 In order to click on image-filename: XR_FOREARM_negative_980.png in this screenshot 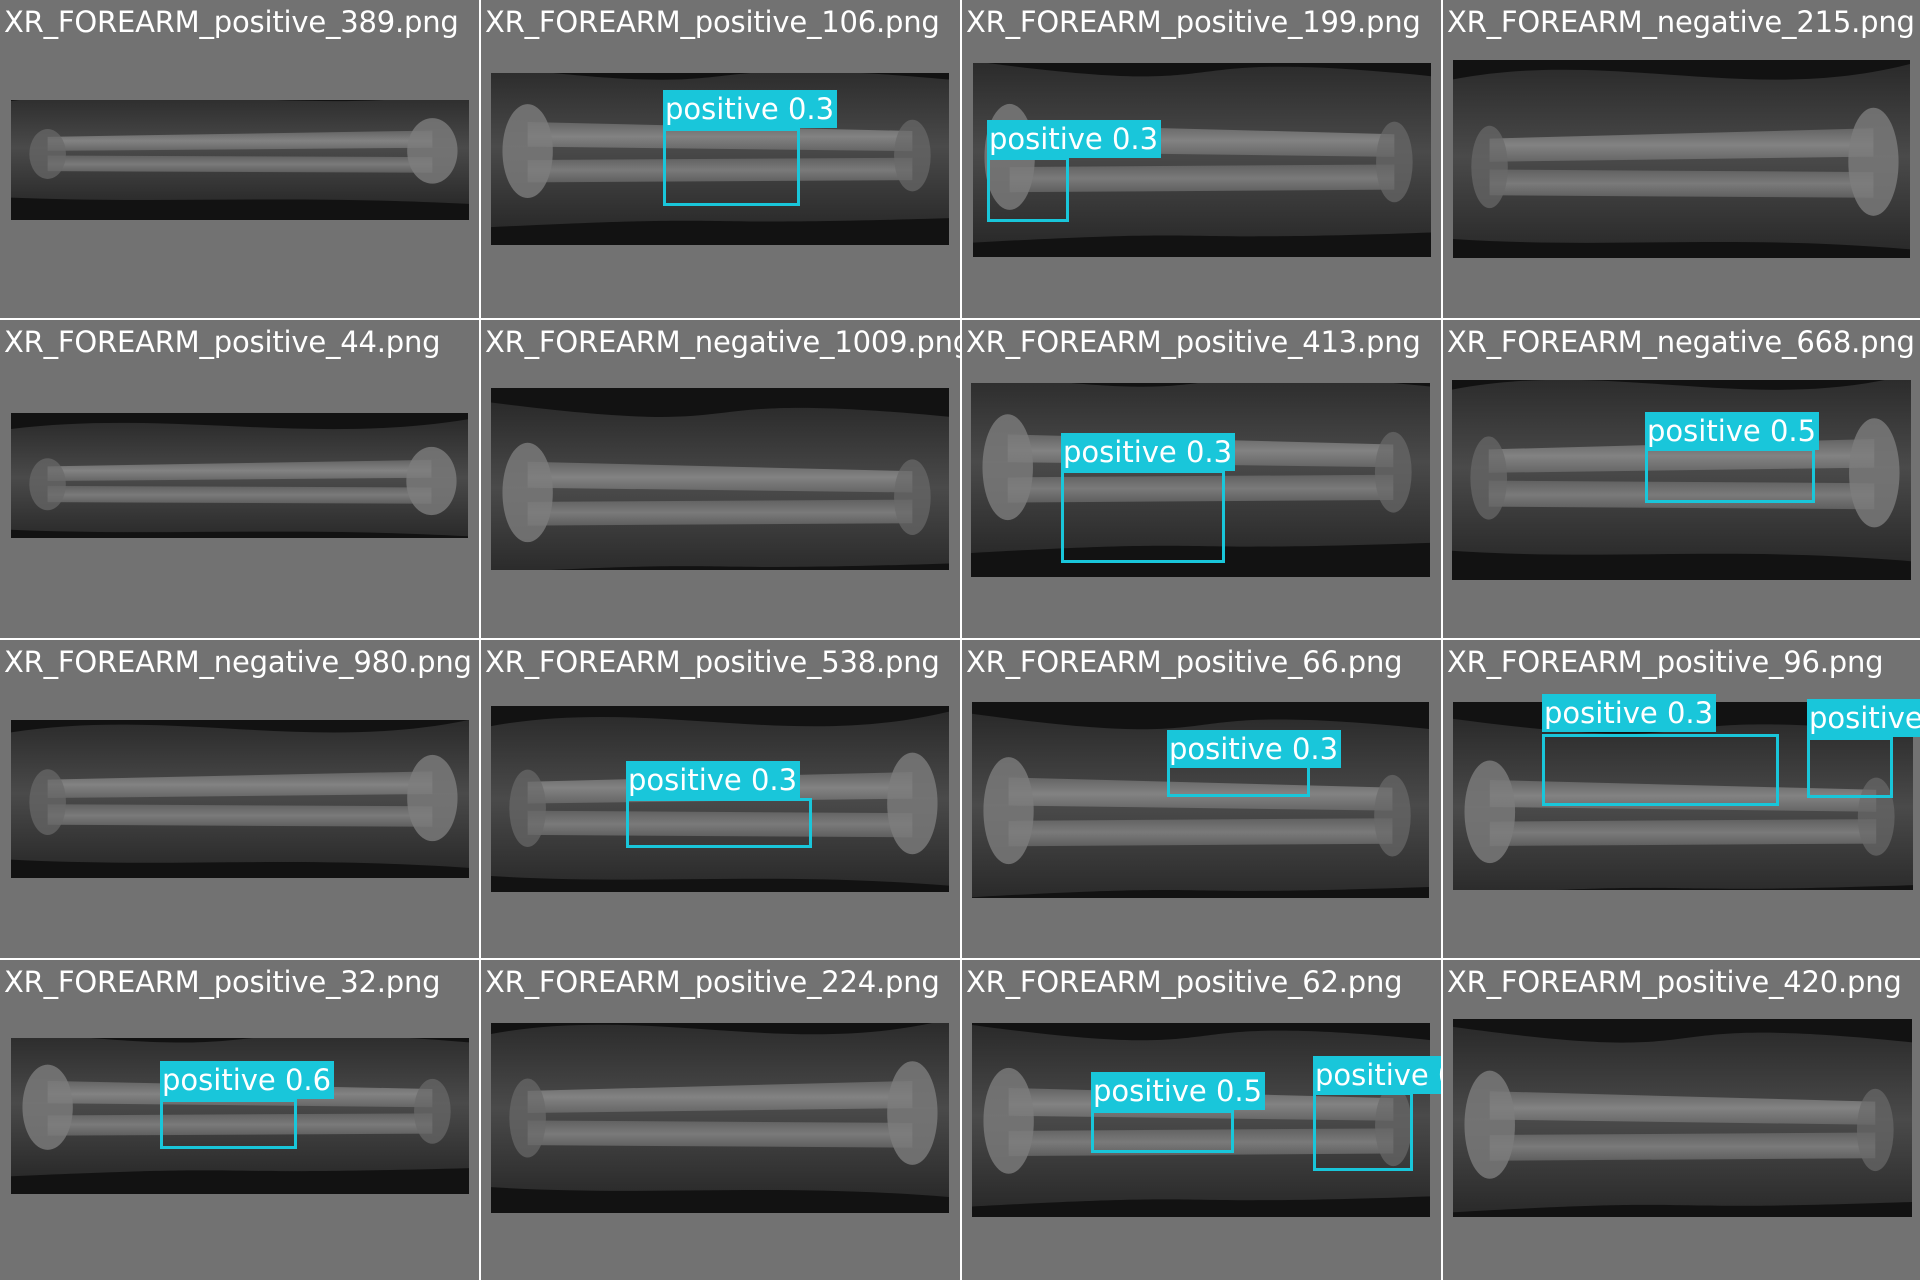, I will do `click(238, 662)`.